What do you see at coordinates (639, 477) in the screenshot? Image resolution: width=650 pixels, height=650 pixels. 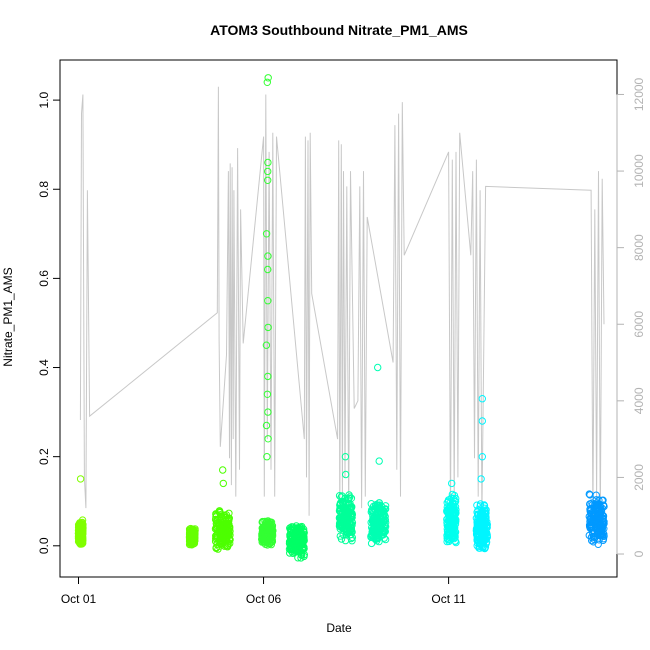 I see `right-tick-label: 2000` at bounding box center [639, 477].